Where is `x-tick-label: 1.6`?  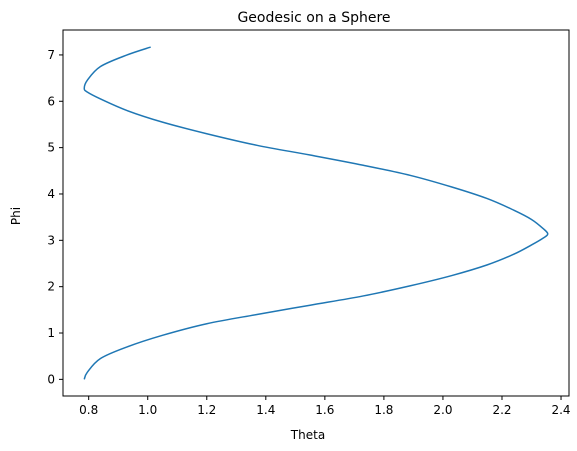 x-tick-label: 1.6 is located at coordinates (324, 410).